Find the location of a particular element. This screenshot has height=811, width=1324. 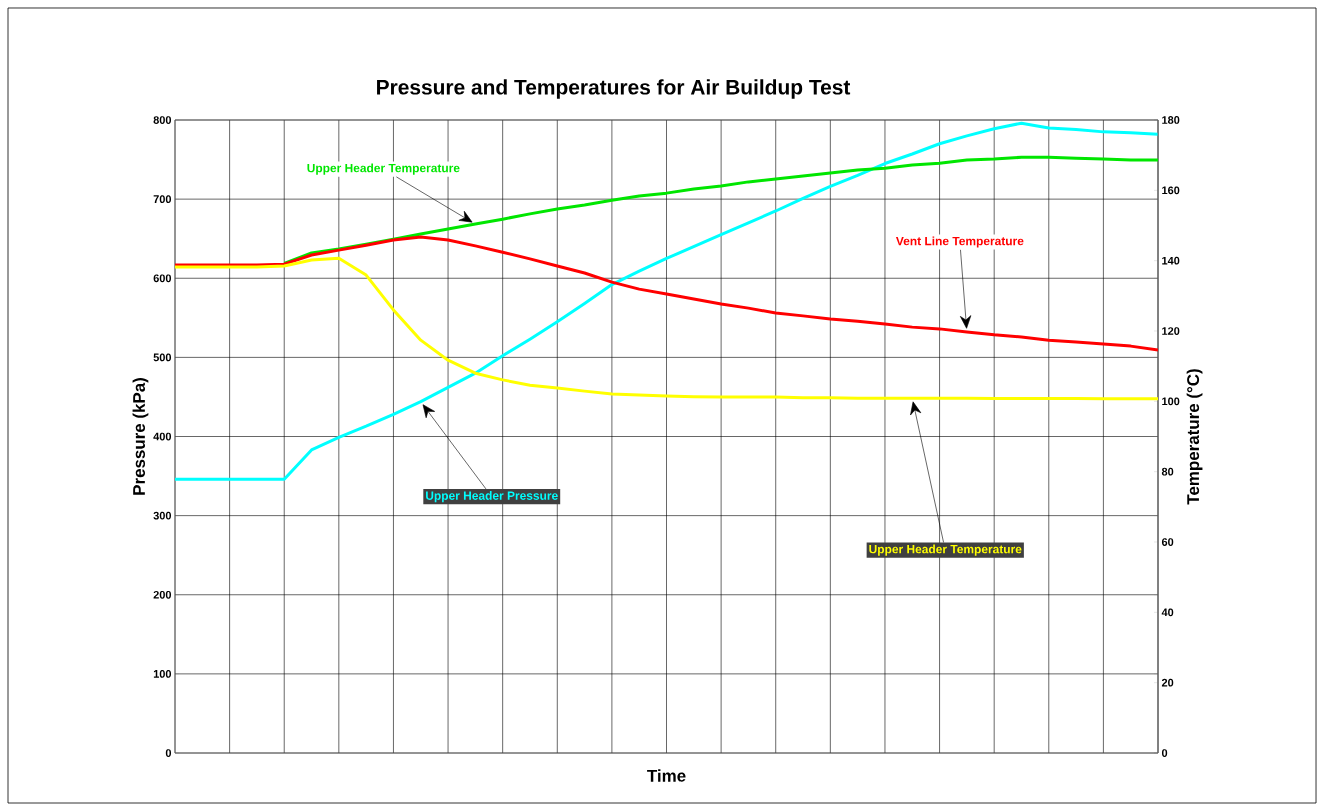

y-tick-label: 100 is located at coordinates (162, 674).